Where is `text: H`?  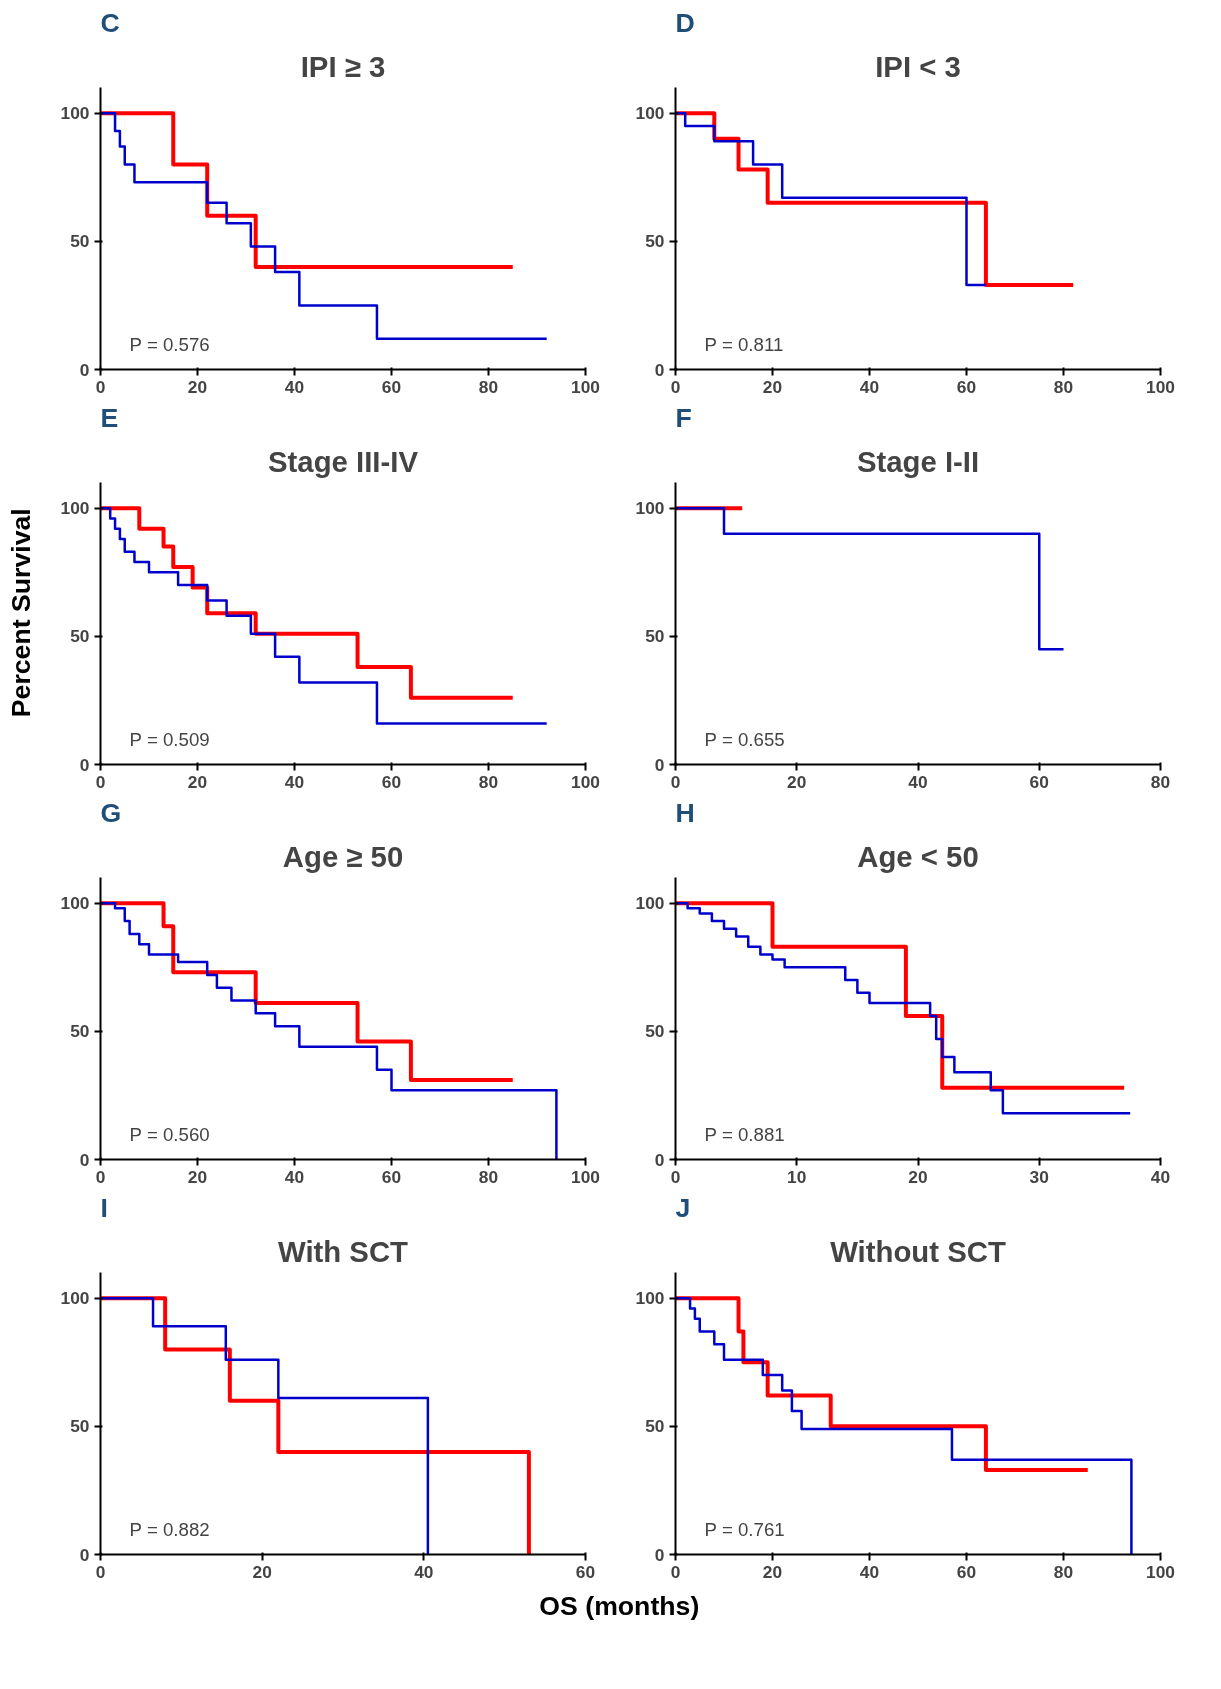 text: H is located at coordinates (685, 812).